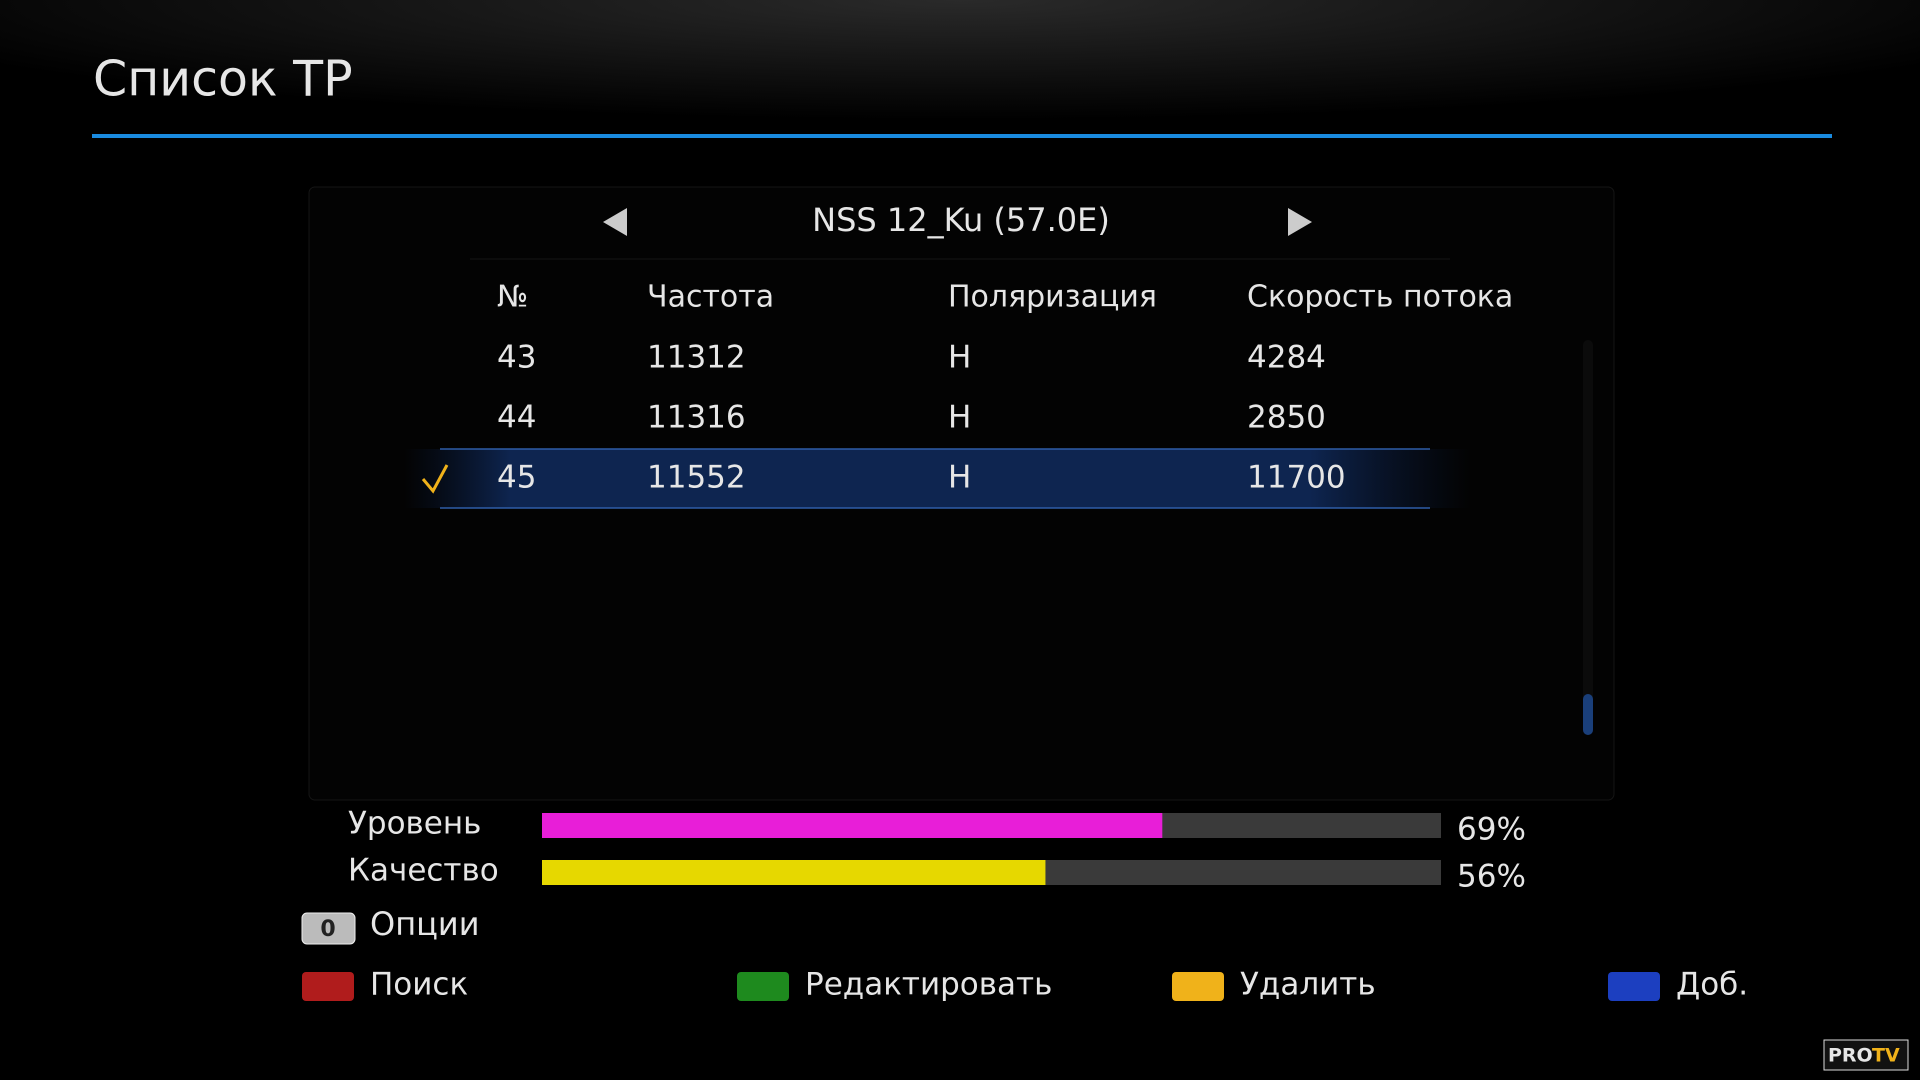  Describe the element at coordinates (962, 136) in the screenshot. I see `title-underline` at that location.